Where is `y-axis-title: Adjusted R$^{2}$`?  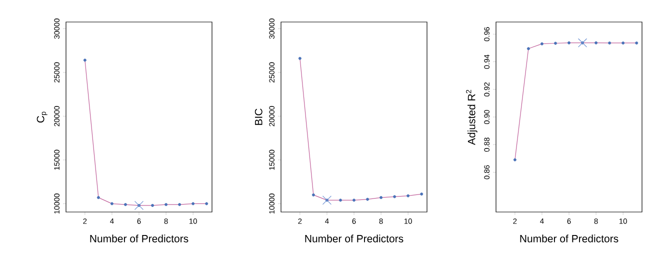 y-axis-title: Adjusted R$^{2}$ is located at coordinates (472, 117).